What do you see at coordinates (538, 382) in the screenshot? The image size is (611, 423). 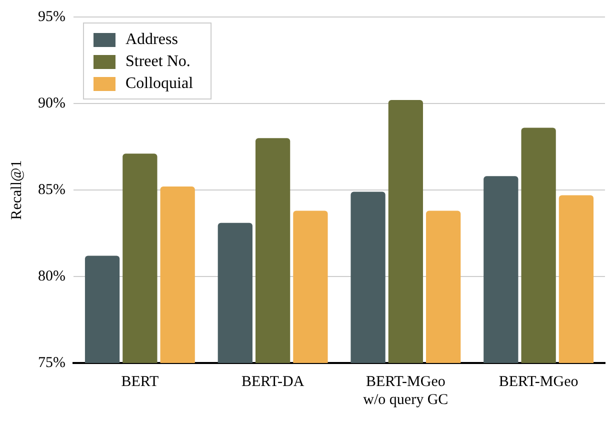 I see `x-tick-label: BERT-MGeo` at bounding box center [538, 382].